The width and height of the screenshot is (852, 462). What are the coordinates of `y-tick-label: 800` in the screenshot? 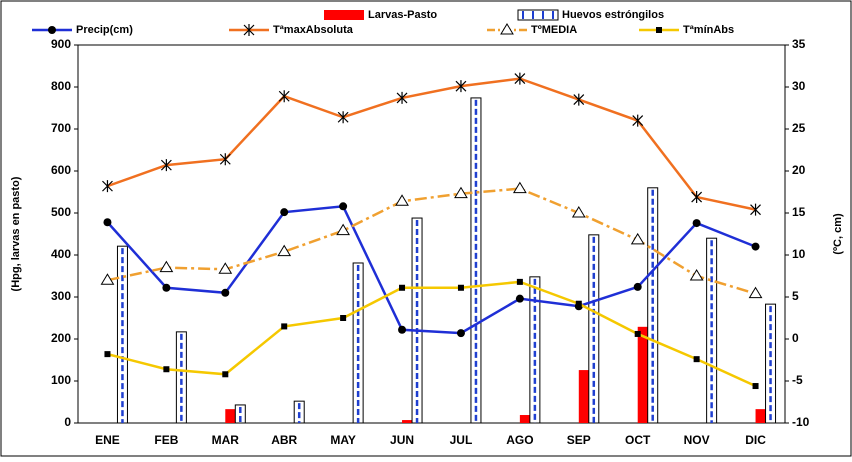 It's located at (61, 86).